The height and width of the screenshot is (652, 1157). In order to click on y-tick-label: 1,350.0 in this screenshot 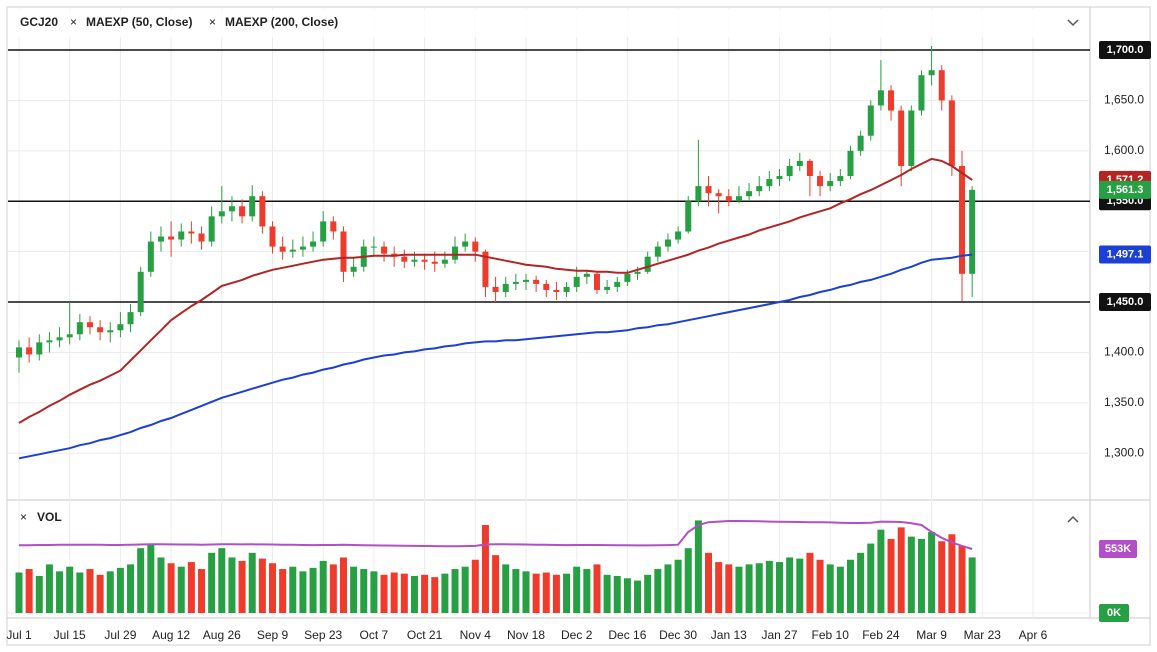, I will do `click(1124, 402)`.